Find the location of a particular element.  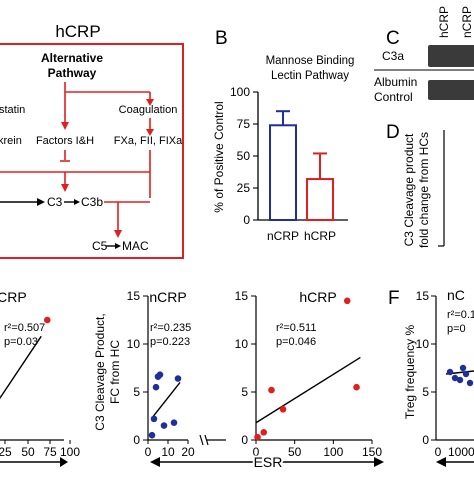

x-tick-label: 150 is located at coordinates (372, 452).